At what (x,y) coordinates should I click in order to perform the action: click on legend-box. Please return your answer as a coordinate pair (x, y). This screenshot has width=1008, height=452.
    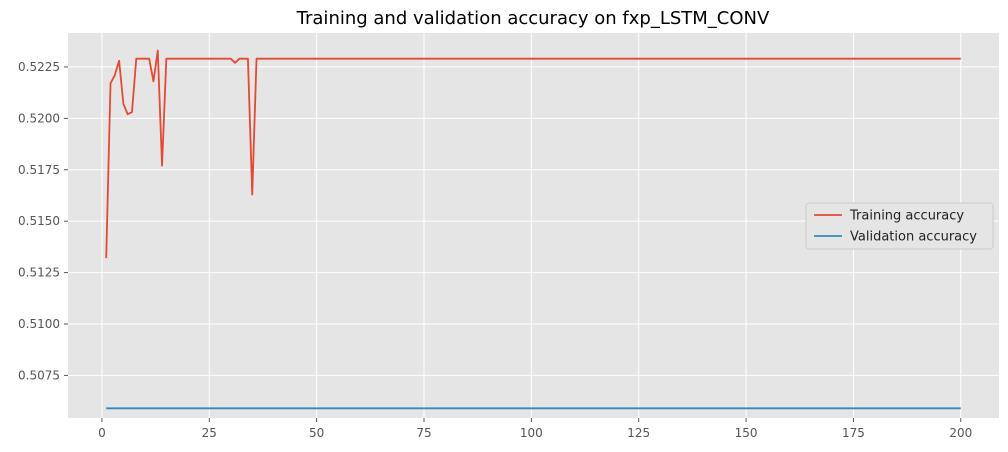
    Looking at the image, I should click on (899, 226).